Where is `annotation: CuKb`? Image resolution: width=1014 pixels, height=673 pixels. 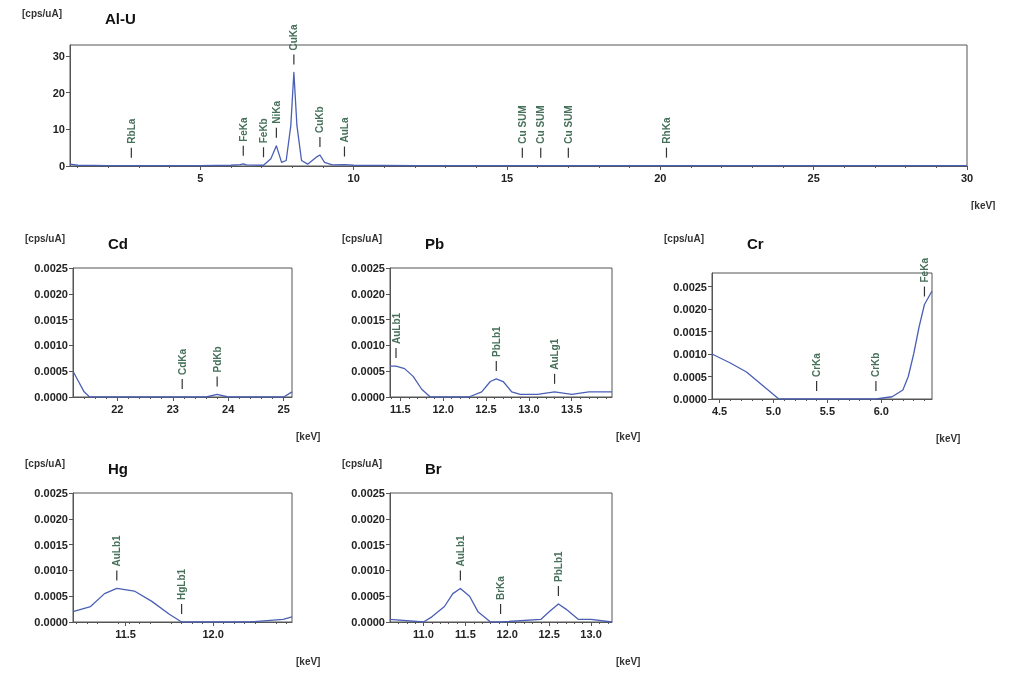 annotation: CuKb is located at coordinates (320, 119).